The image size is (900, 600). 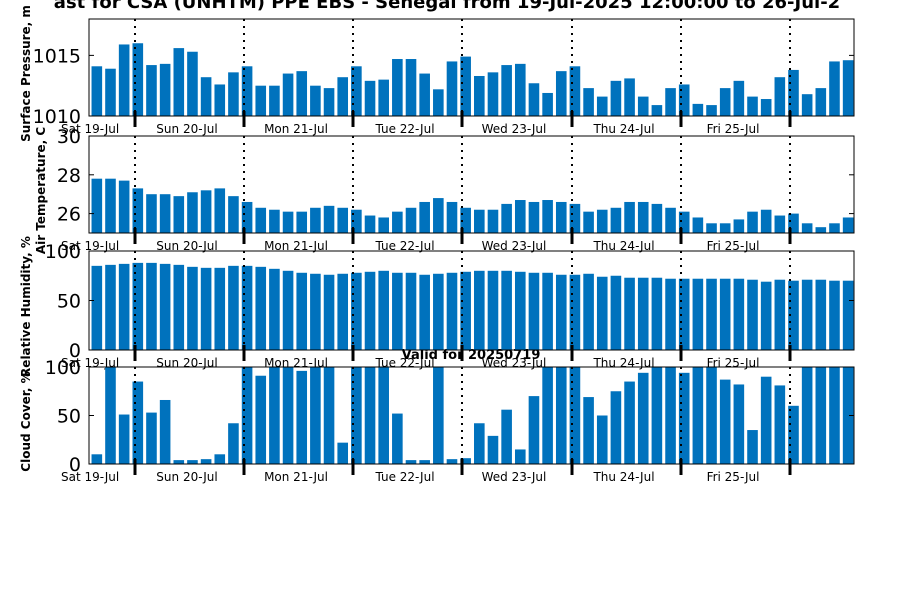 What do you see at coordinates (69, 302) in the screenshot?
I see `y-tick-label: 50` at bounding box center [69, 302].